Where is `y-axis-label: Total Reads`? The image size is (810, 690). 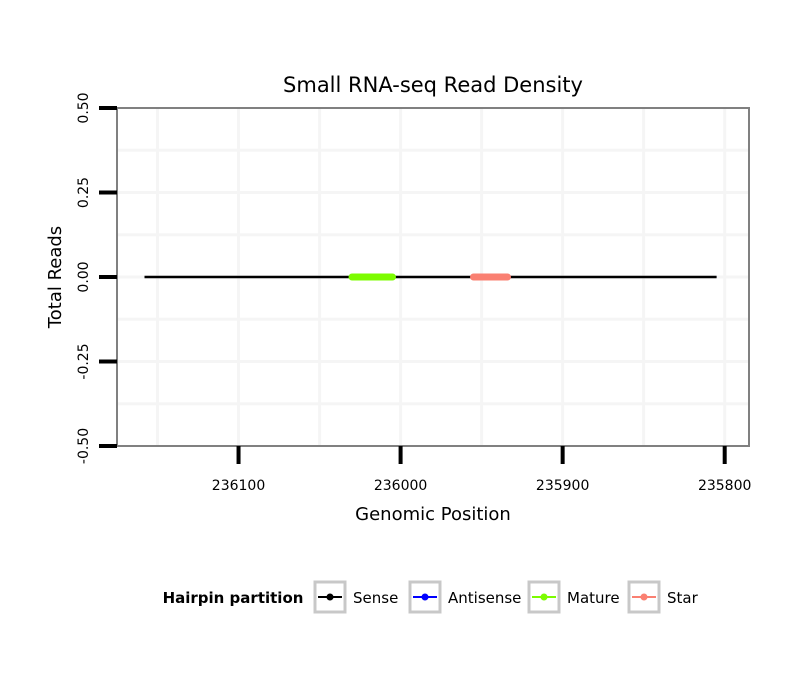
y-axis-label: Total Reads is located at coordinates (55, 277).